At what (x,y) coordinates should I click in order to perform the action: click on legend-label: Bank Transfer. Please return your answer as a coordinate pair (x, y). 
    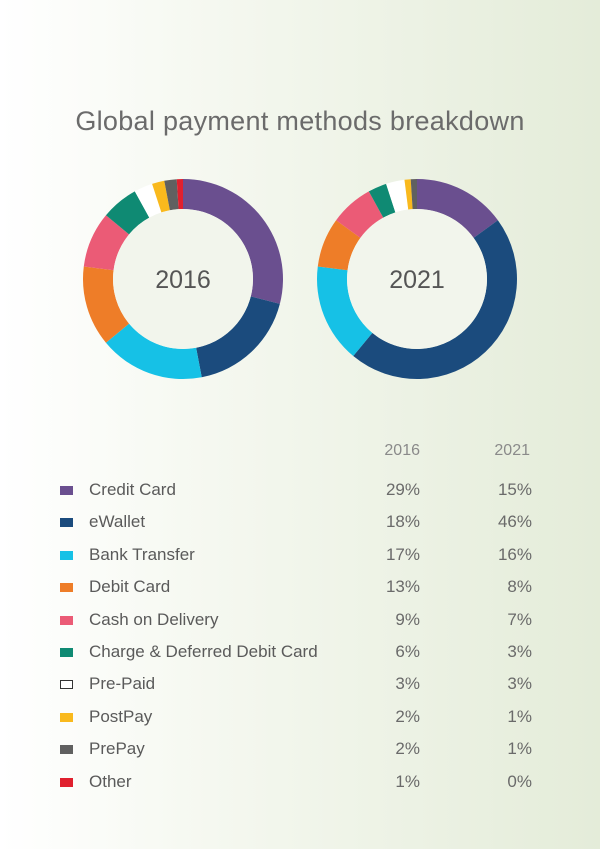
    Looking at the image, I should click on (142, 554).